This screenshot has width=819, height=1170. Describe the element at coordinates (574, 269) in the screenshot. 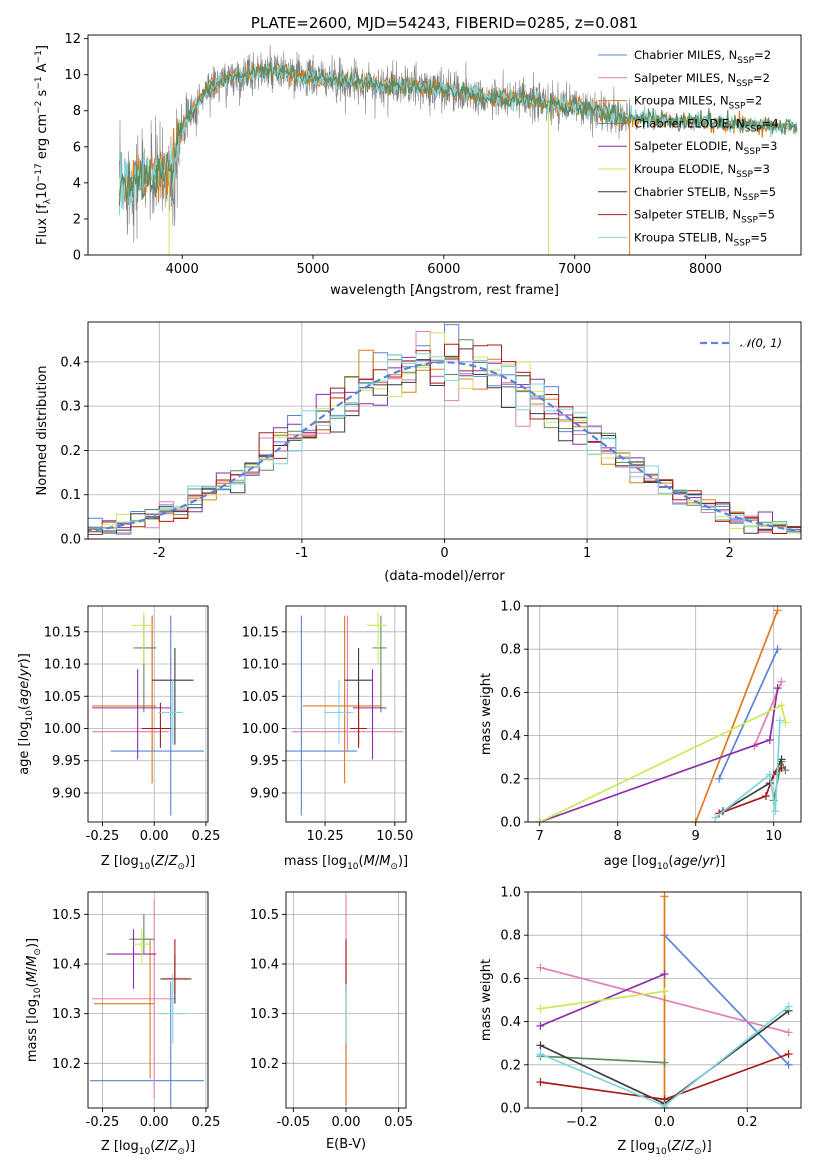

I see `x-tick-label: 7000` at that location.